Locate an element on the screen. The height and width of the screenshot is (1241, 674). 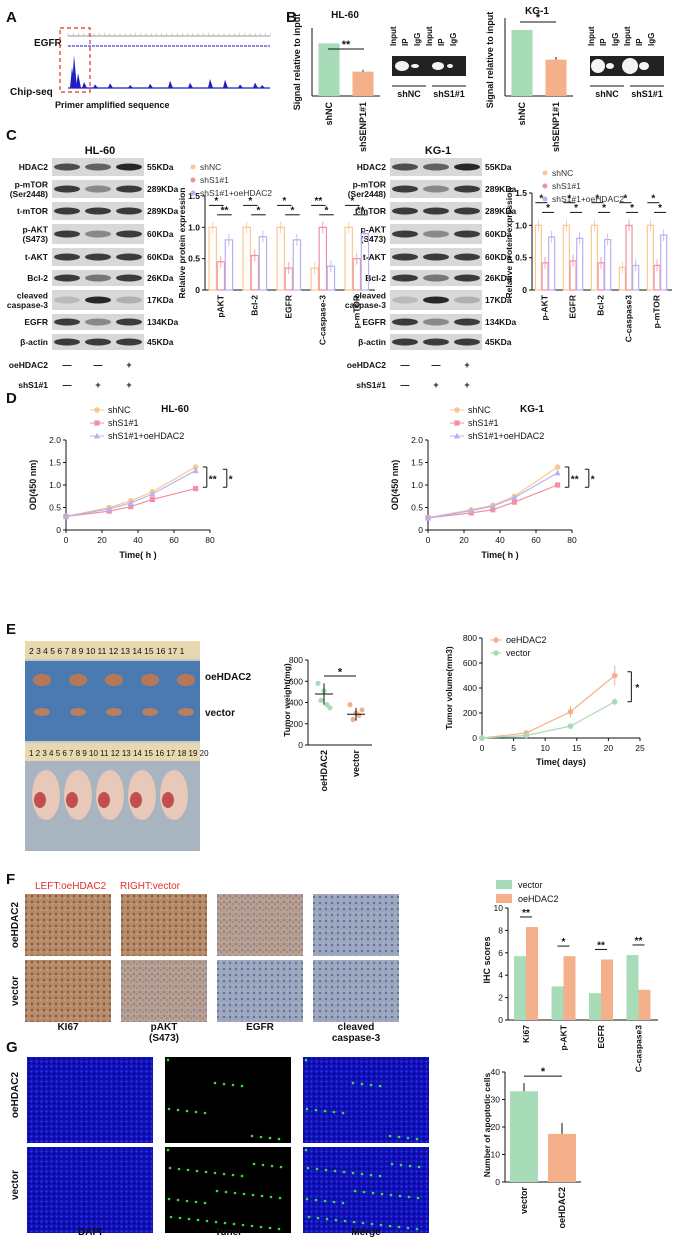
e-volume-legend-marker is located at coordinates (496, 653).